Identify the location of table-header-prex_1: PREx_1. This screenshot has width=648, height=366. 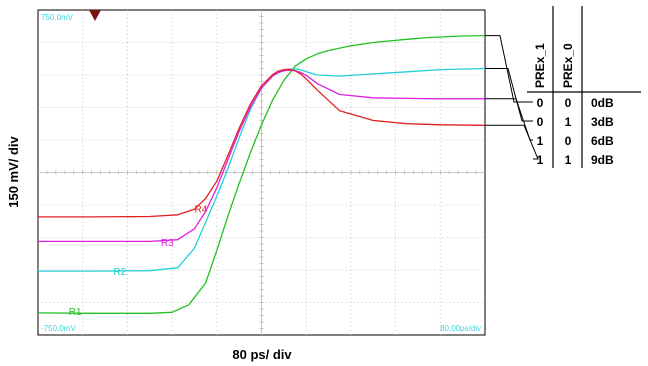
(540, 65).